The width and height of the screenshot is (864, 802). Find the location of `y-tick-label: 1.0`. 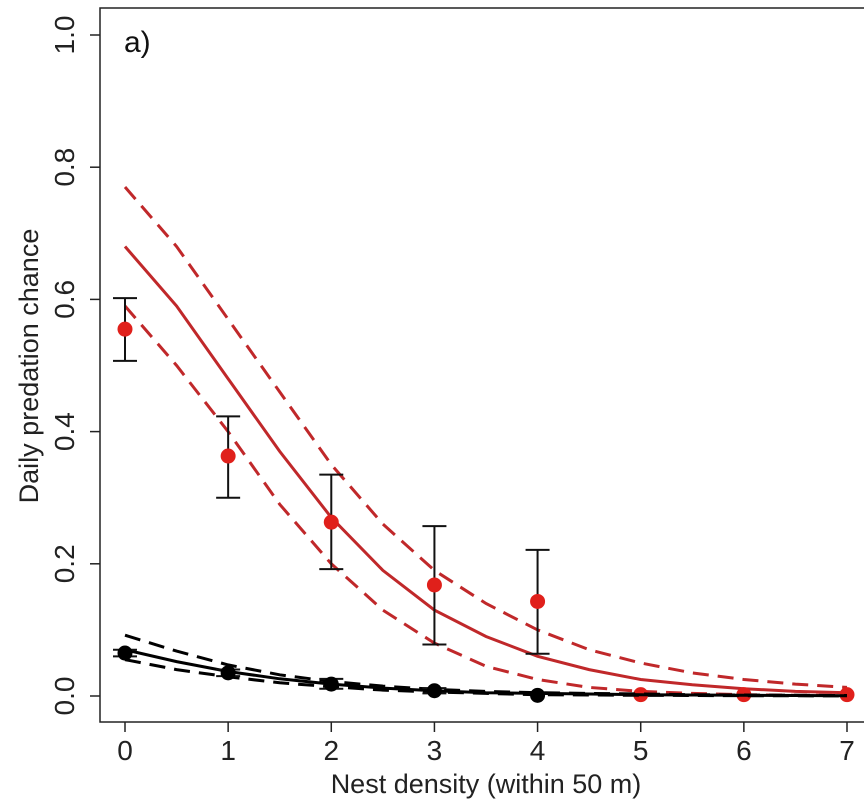

y-tick-label: 1.0 is located at coordinates (64, 35).